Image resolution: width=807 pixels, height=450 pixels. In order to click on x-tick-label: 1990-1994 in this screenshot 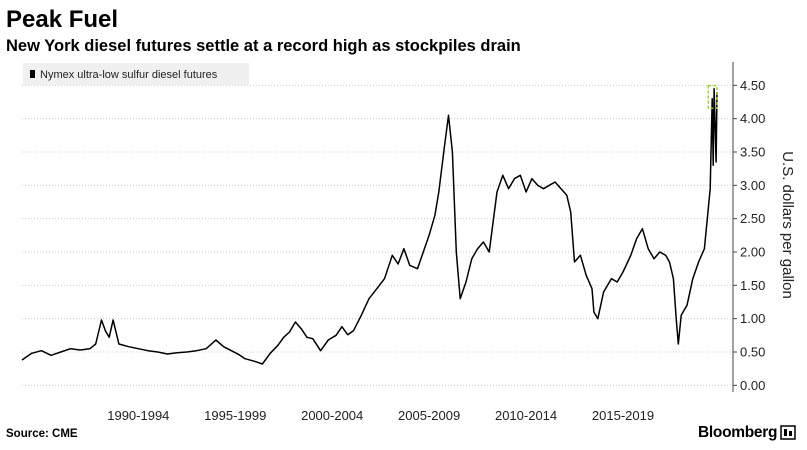, I will do `click(138, 415)`.